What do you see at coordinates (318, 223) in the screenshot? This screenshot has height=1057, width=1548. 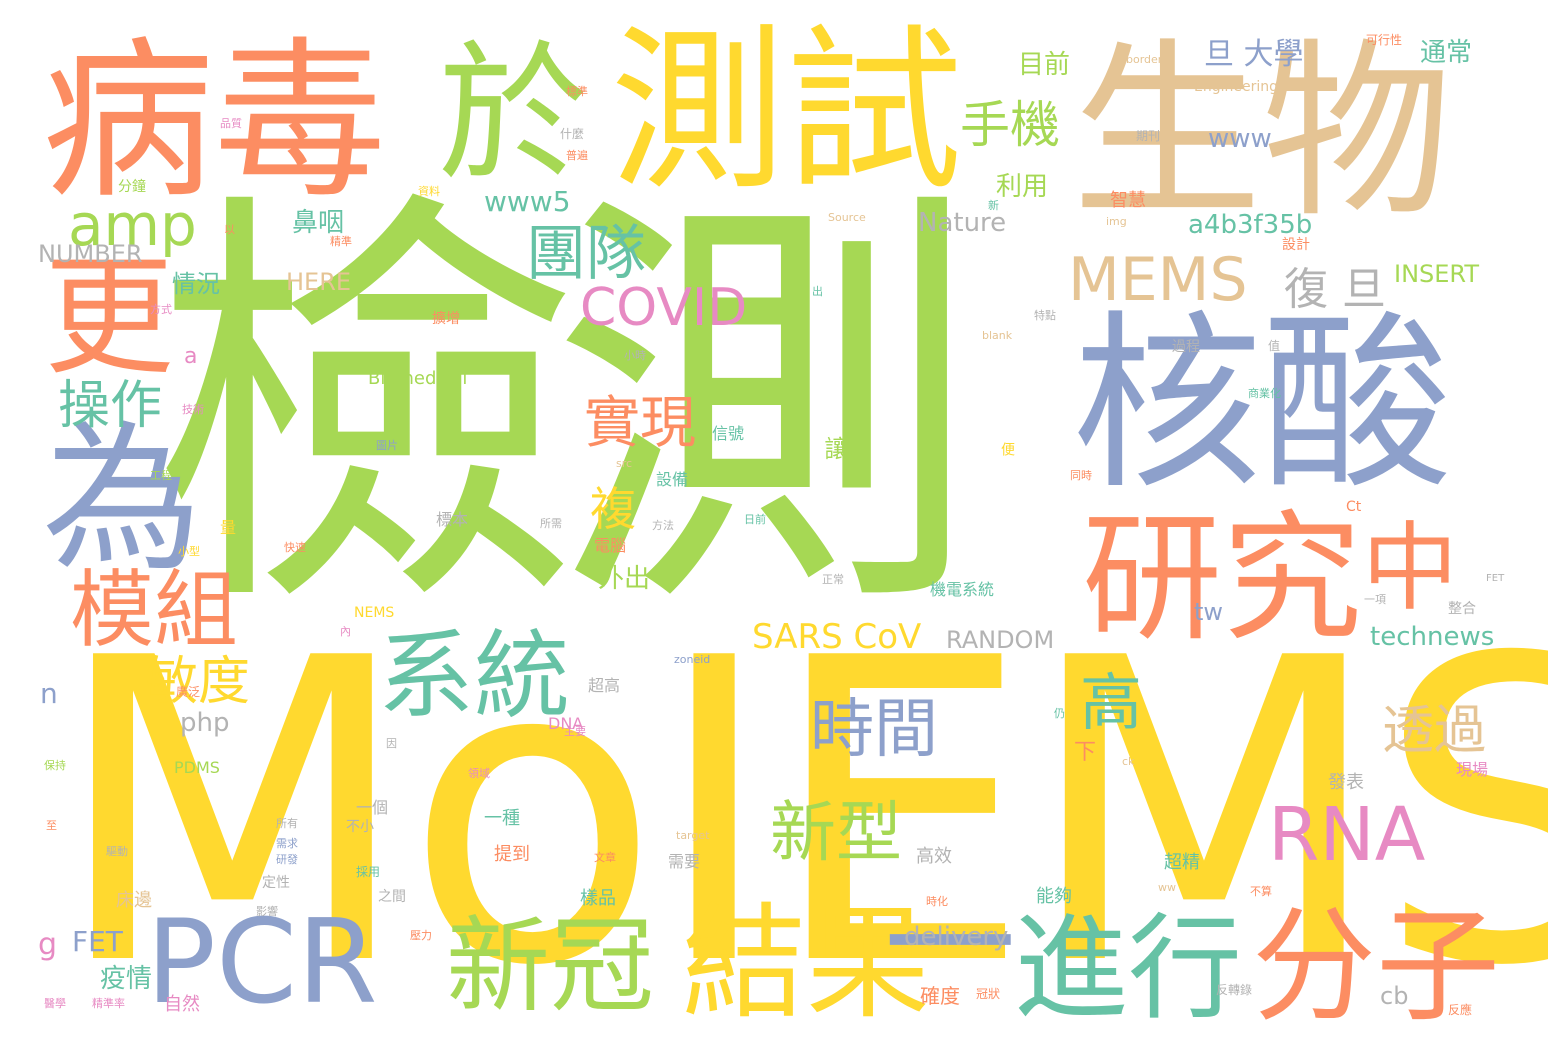 I see `word-biyan: 鼻咽` at bounding box center [318, 223].